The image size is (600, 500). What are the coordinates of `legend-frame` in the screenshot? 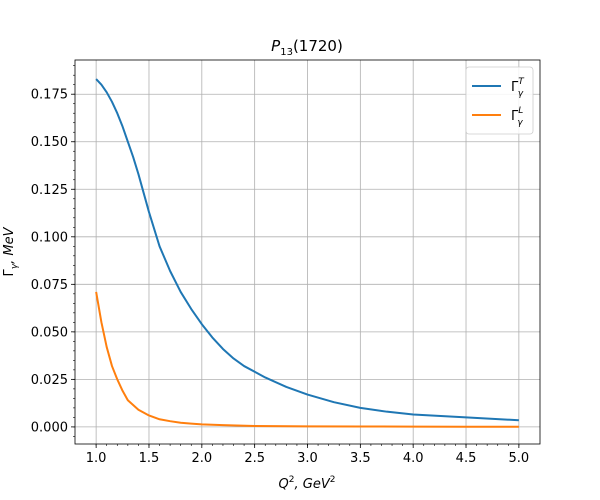 It's located at (499, 100).